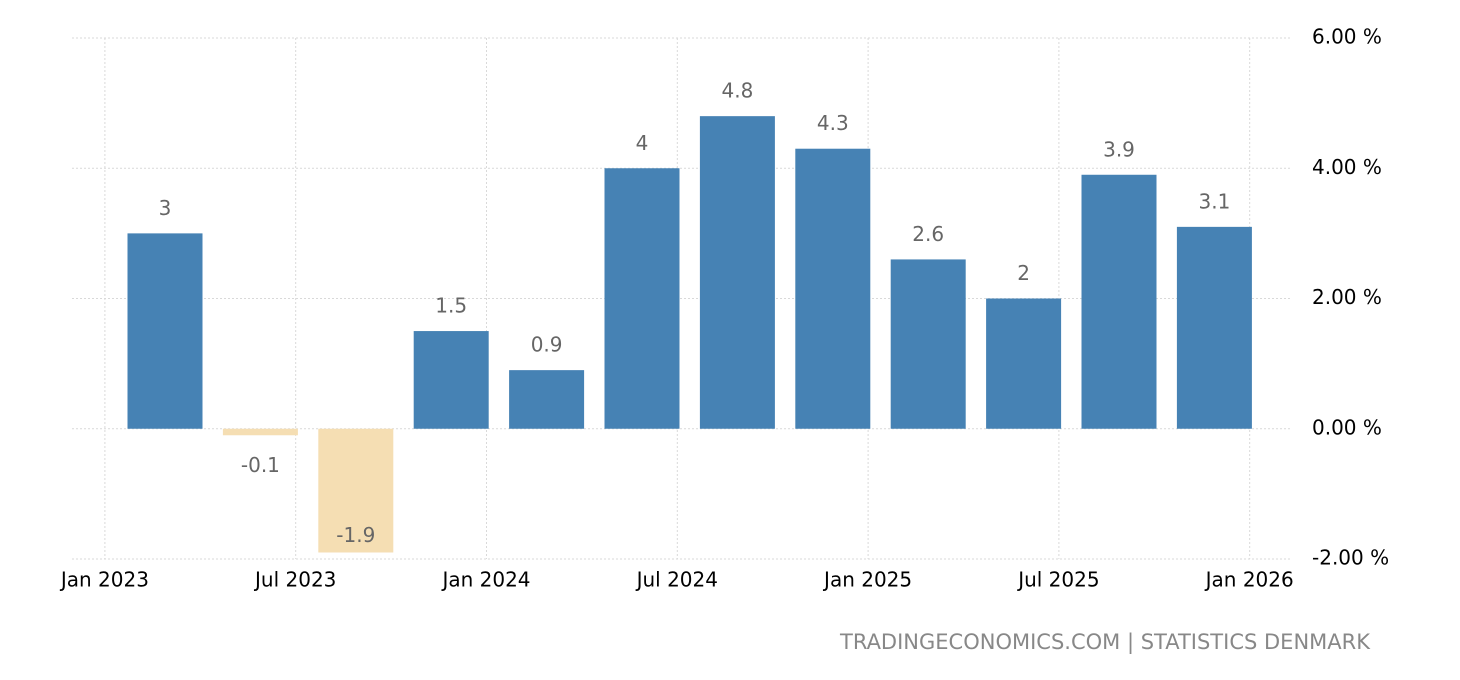 The image size is (1460, 680). What do you see at coordinates (1347, 297) in the screenshot?
I see `y-tick-label: 2.00 %` at bounding box center [1347, 297].